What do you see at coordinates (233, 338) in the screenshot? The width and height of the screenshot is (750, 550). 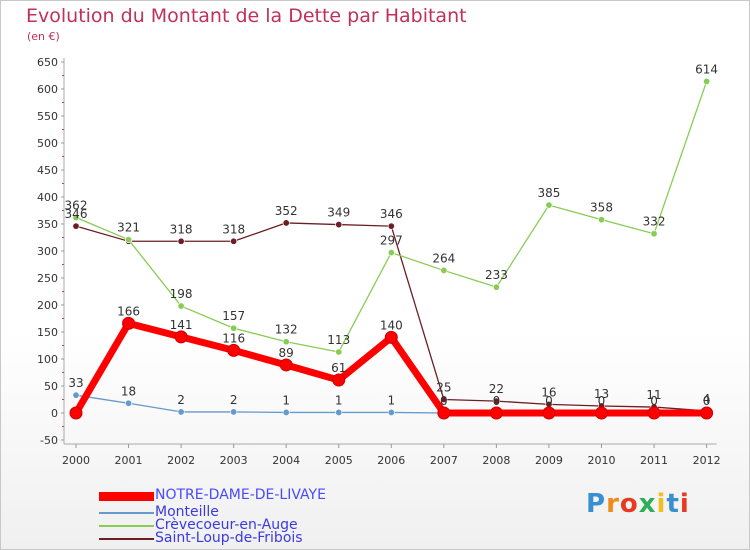 I see `data-label: 116` at bounding box center [233, 338].